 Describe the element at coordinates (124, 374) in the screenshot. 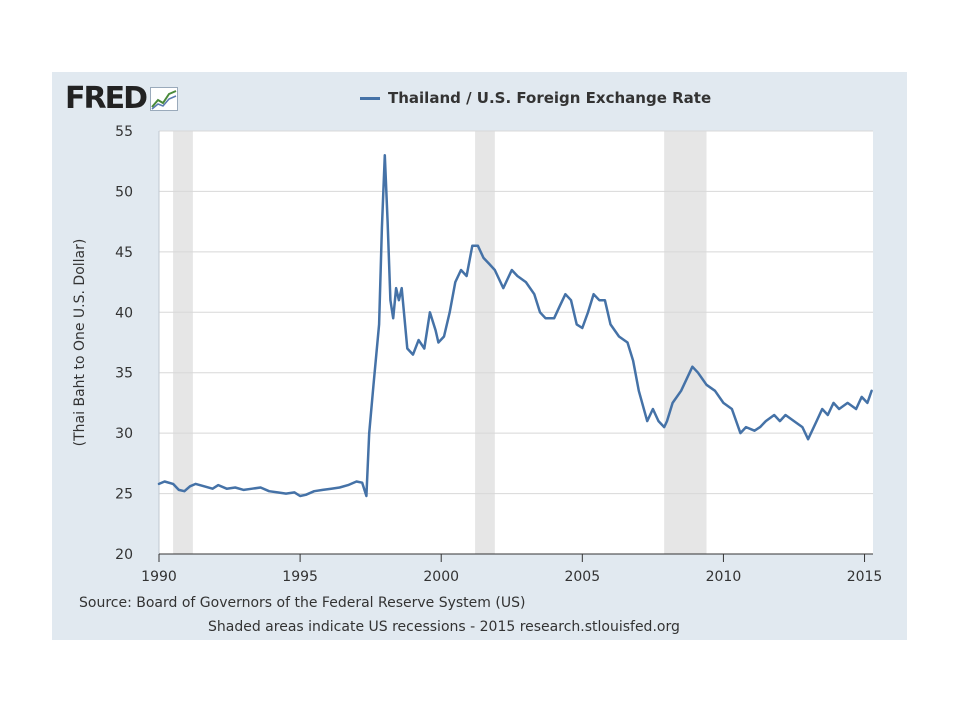

I see `y-tick-label-35: 35` at that location.